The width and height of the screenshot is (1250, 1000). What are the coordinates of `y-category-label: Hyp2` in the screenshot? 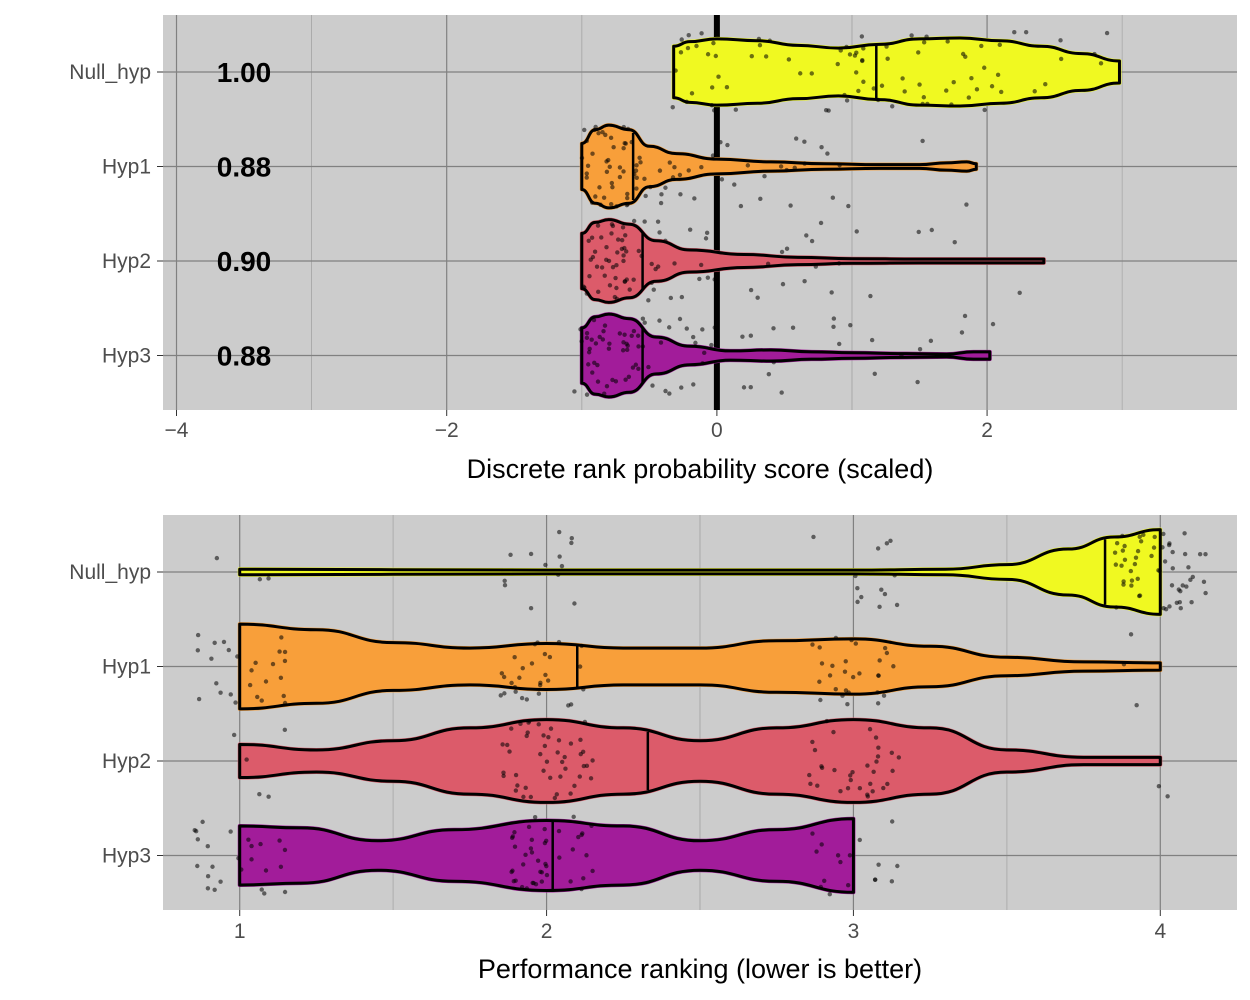 It's located at (126, 761).